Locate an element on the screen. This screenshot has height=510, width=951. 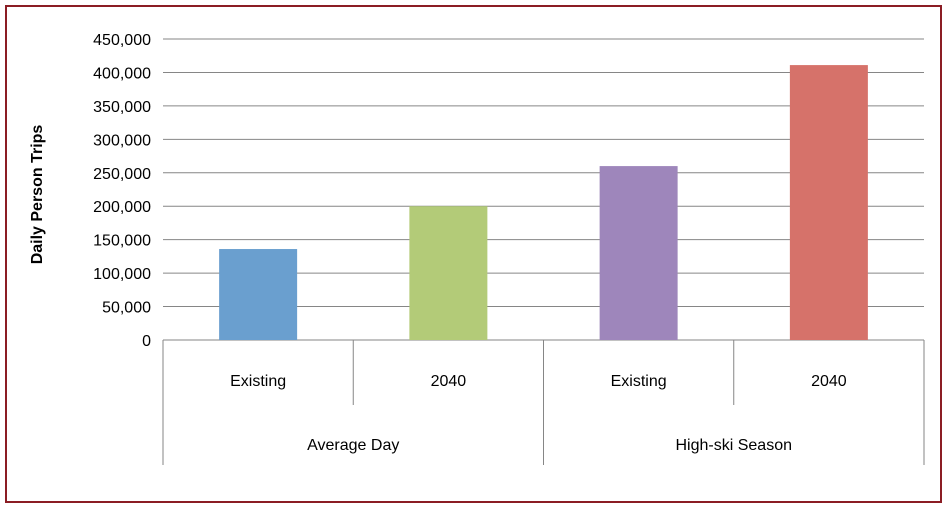
y-tick-label: 100,000 is located at coordinates (122, 274).